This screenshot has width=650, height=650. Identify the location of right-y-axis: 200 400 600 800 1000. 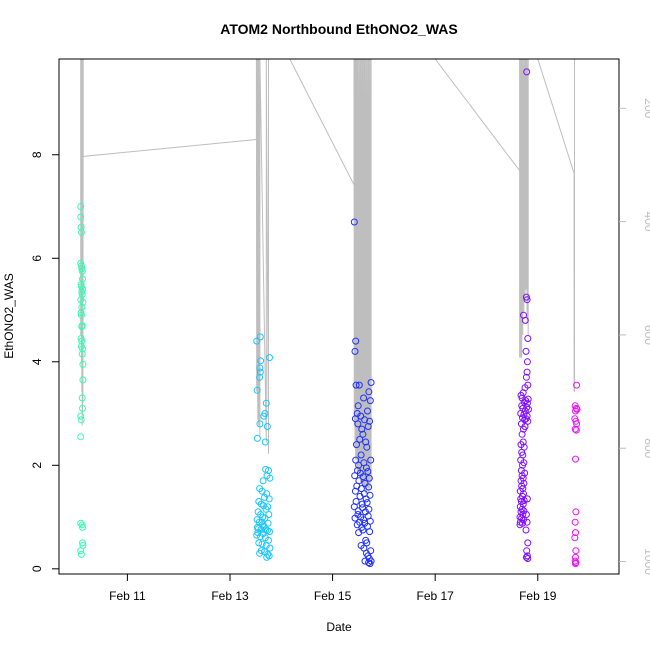
(634, 336).